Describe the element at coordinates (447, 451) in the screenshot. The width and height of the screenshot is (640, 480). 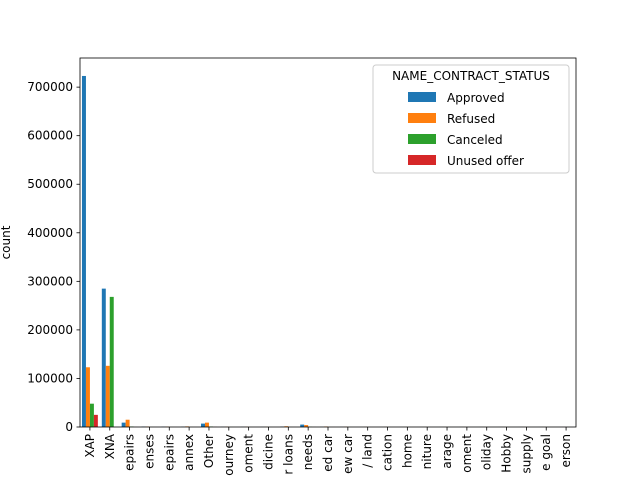
I see `x-tick-label: arage` at that location.